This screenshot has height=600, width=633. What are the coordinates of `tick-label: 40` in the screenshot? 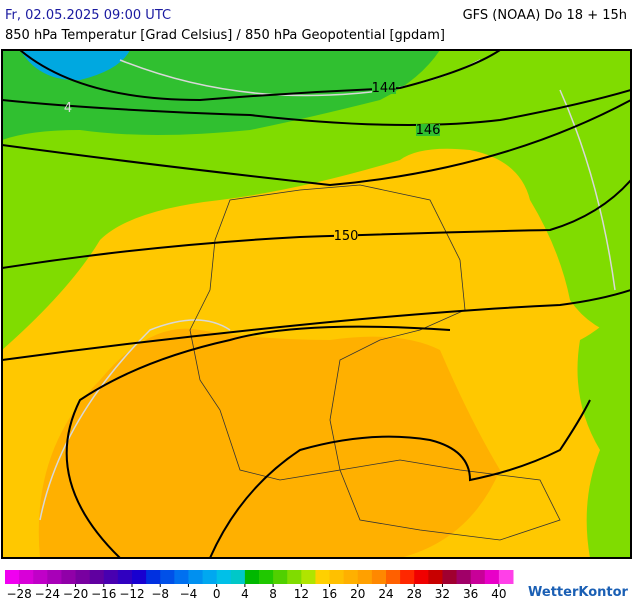 It's located at (498, 593).